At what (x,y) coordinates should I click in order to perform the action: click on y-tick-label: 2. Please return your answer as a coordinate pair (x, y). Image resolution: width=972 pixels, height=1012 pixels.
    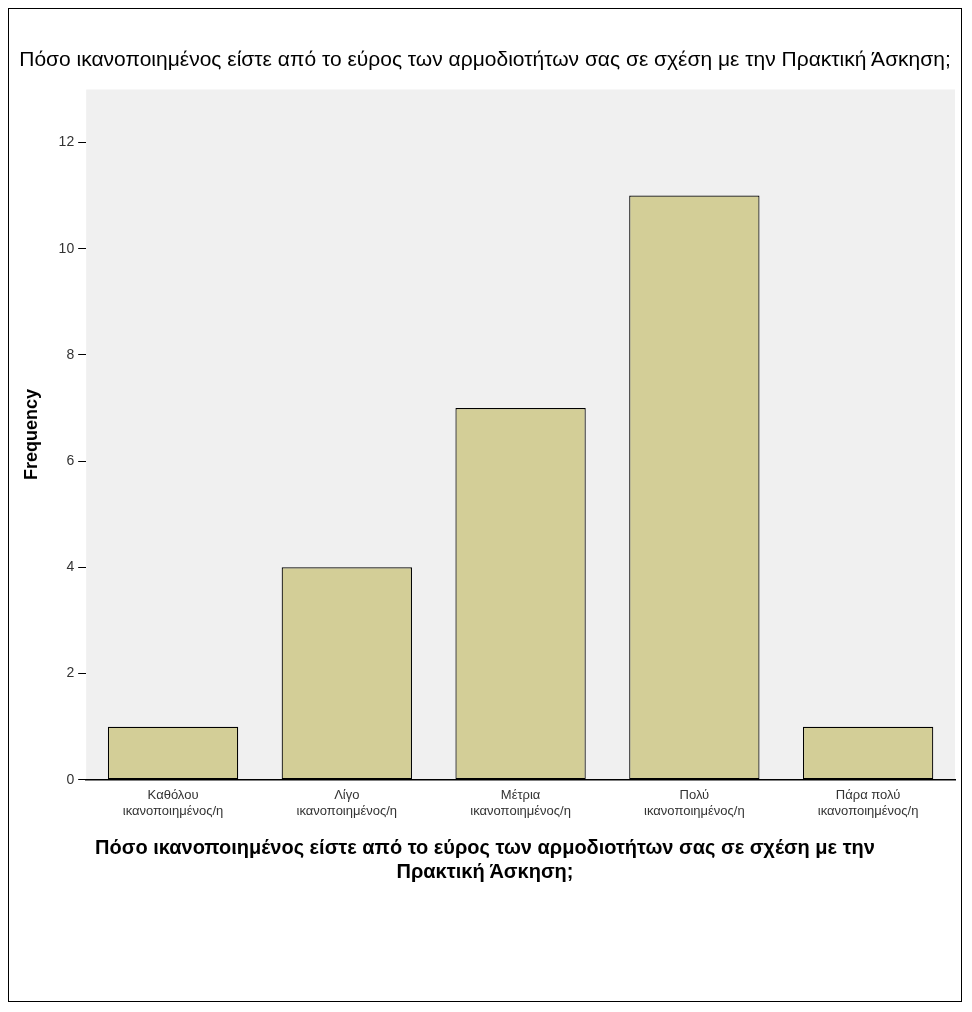
    Looking at the image, I should click on (70, 672).